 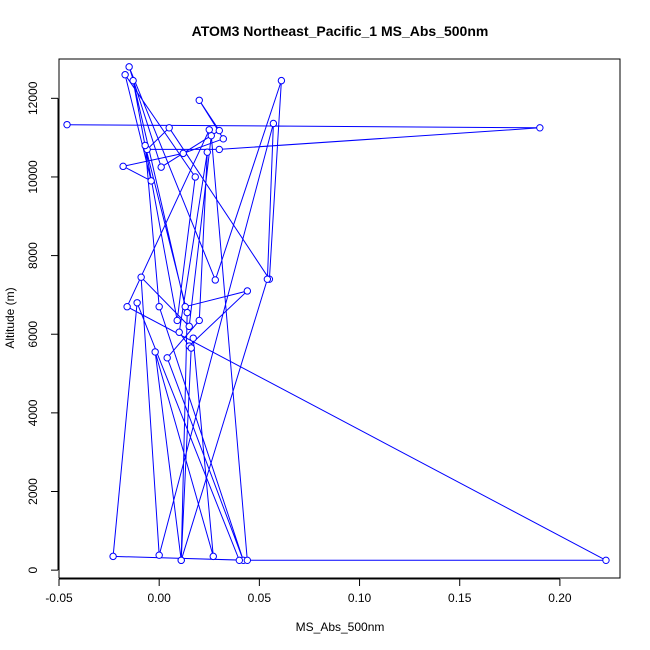 What do you see at coordinates (33, 569) in the screenshot?
I see `y-tick-label: 0` at bounding box center [33, 569].